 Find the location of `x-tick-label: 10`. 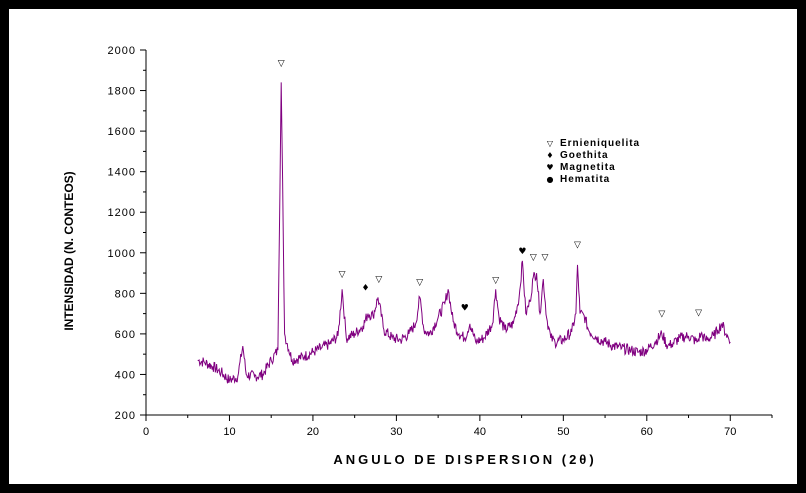

x-tick-label: 10 is located at coordinates (229, 432).